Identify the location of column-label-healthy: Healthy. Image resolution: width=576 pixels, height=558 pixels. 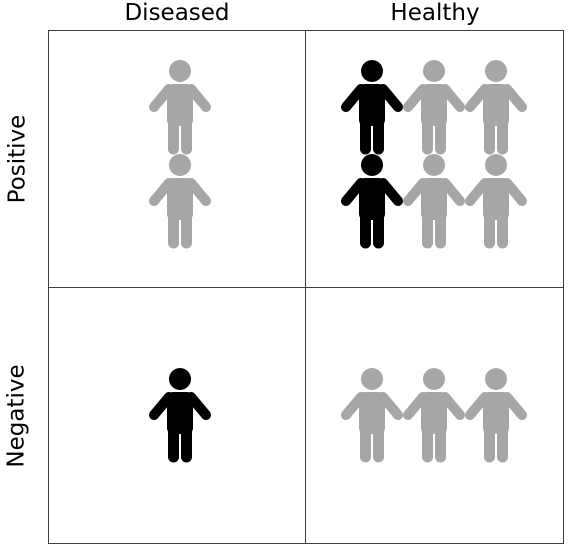
(435, 14).